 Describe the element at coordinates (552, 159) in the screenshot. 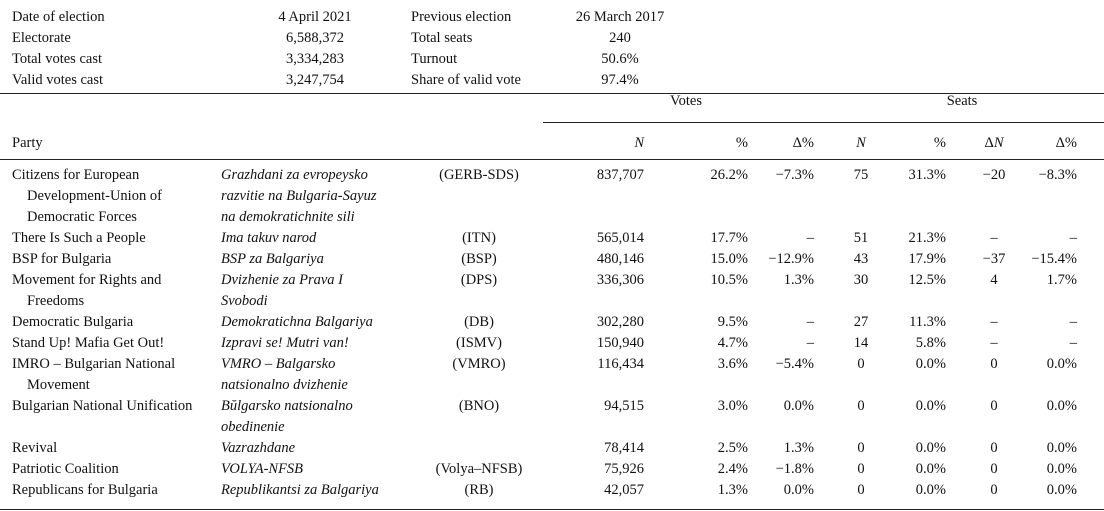

I see `header-rule` at that location.